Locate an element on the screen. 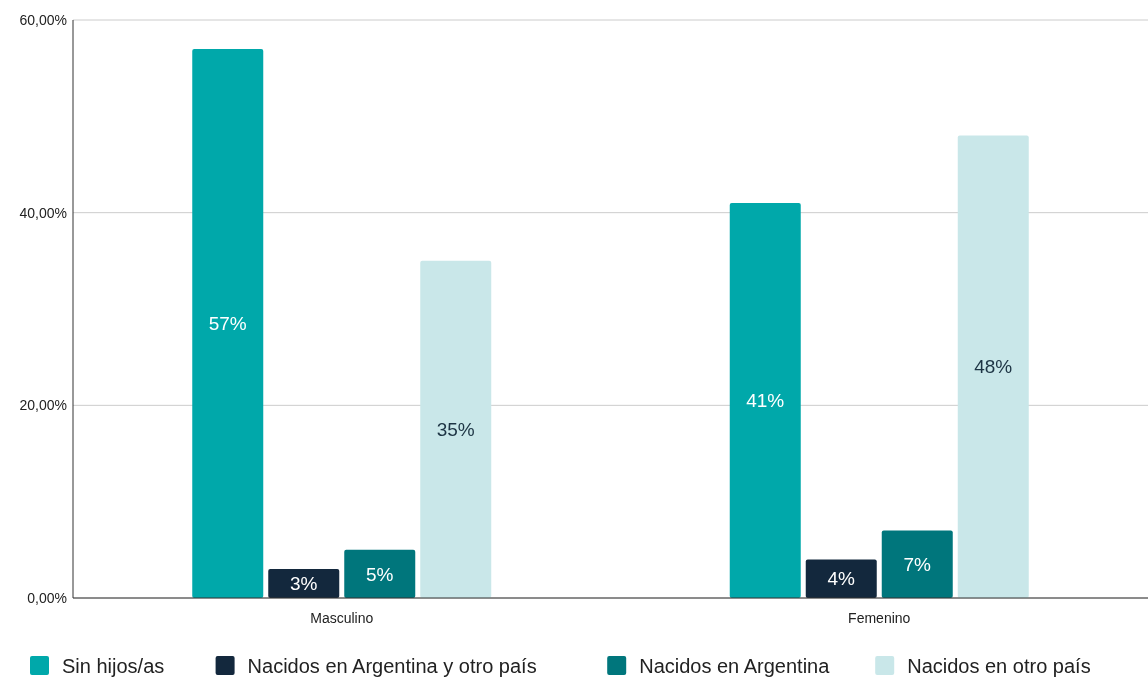  y-tick-label: 60,00% is located at coordinates (43, 19).